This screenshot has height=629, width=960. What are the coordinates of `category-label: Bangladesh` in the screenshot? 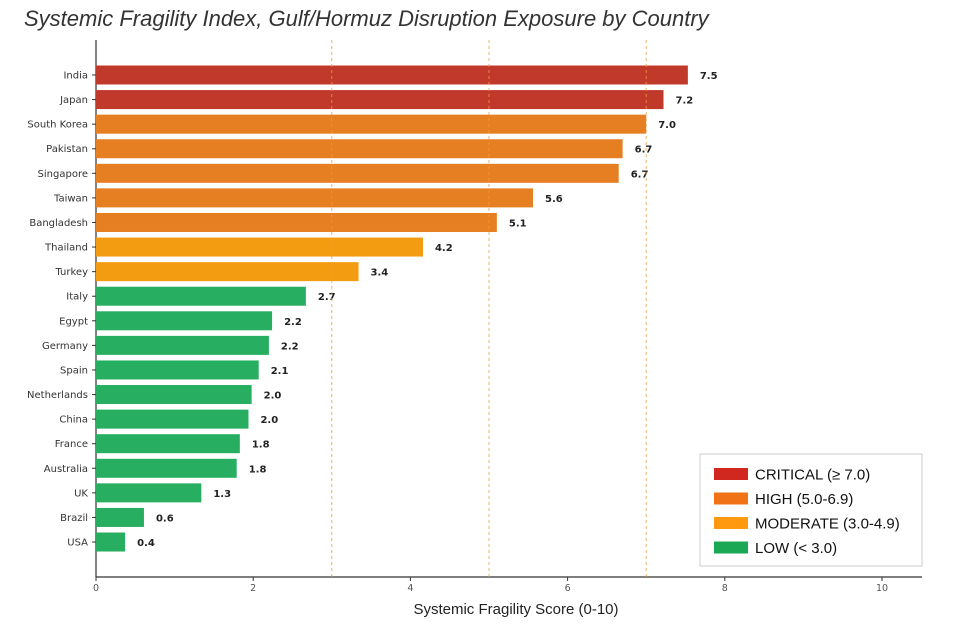 It's located at (58, 223).